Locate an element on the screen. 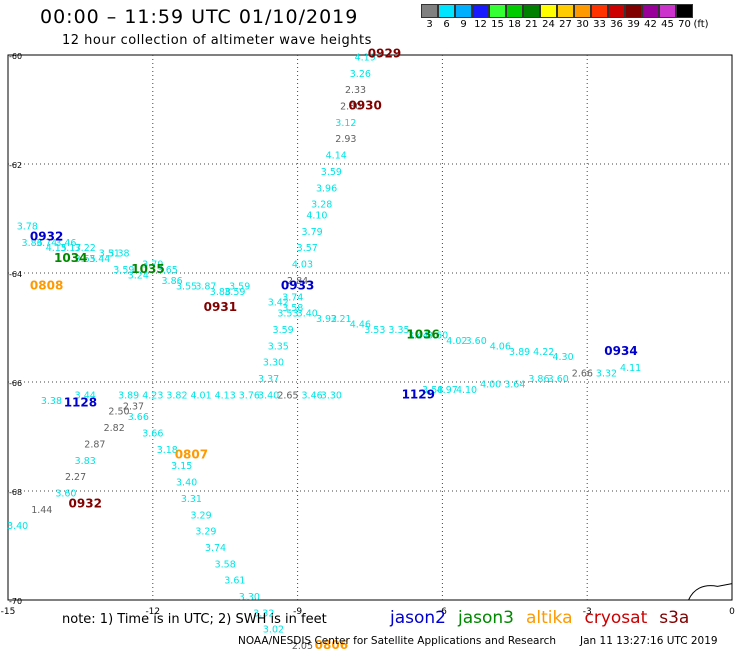 Image resolution: width=740 pixels, height=650 pixels. wave-height-value: 3.89 is located at coordinates (128, 395).